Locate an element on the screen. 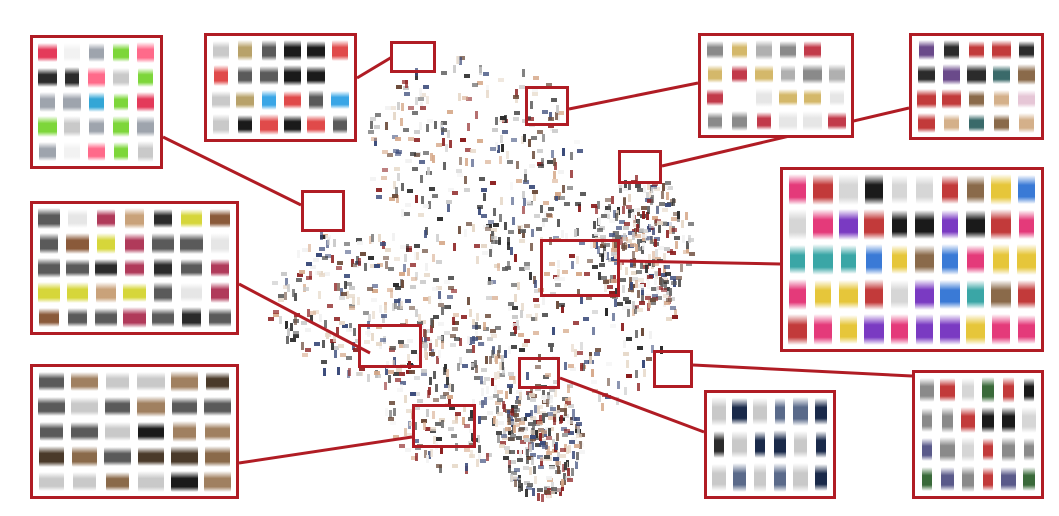 The image size is (1059, 516). panel-dresses is located at coordinates (978, 434).